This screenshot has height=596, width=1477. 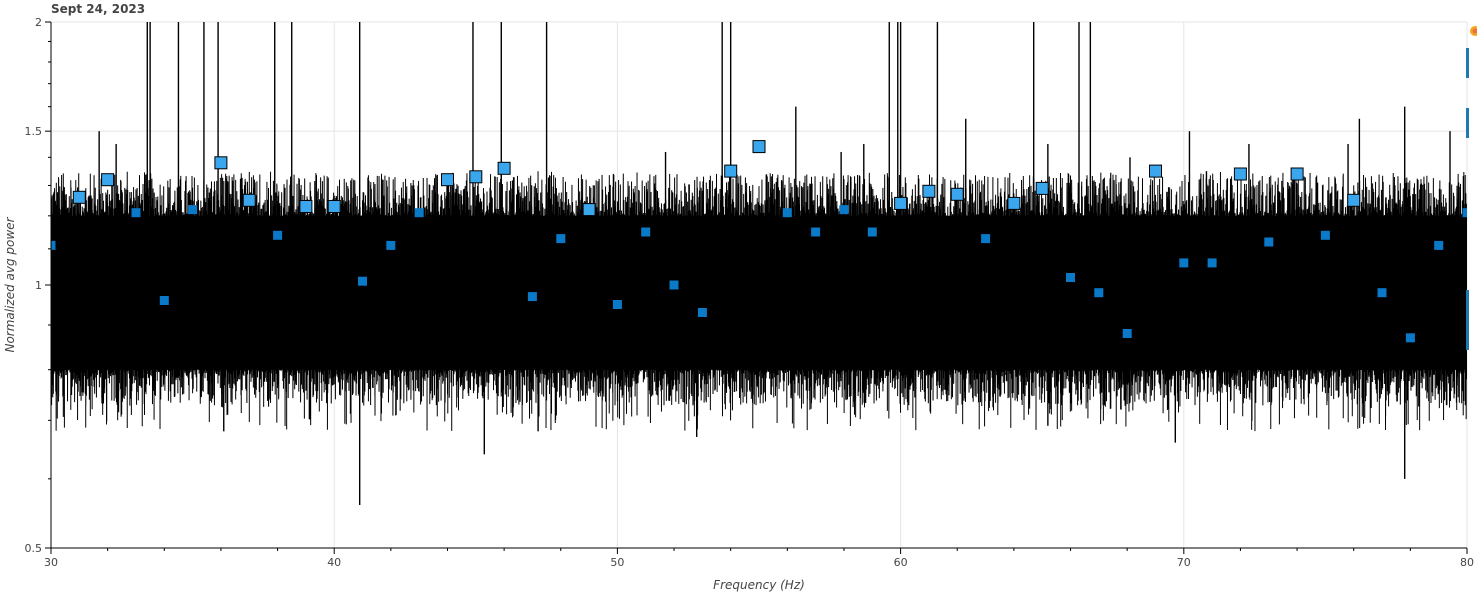 I want to click on x-tick-label: 60, so click(x=901, y=562).